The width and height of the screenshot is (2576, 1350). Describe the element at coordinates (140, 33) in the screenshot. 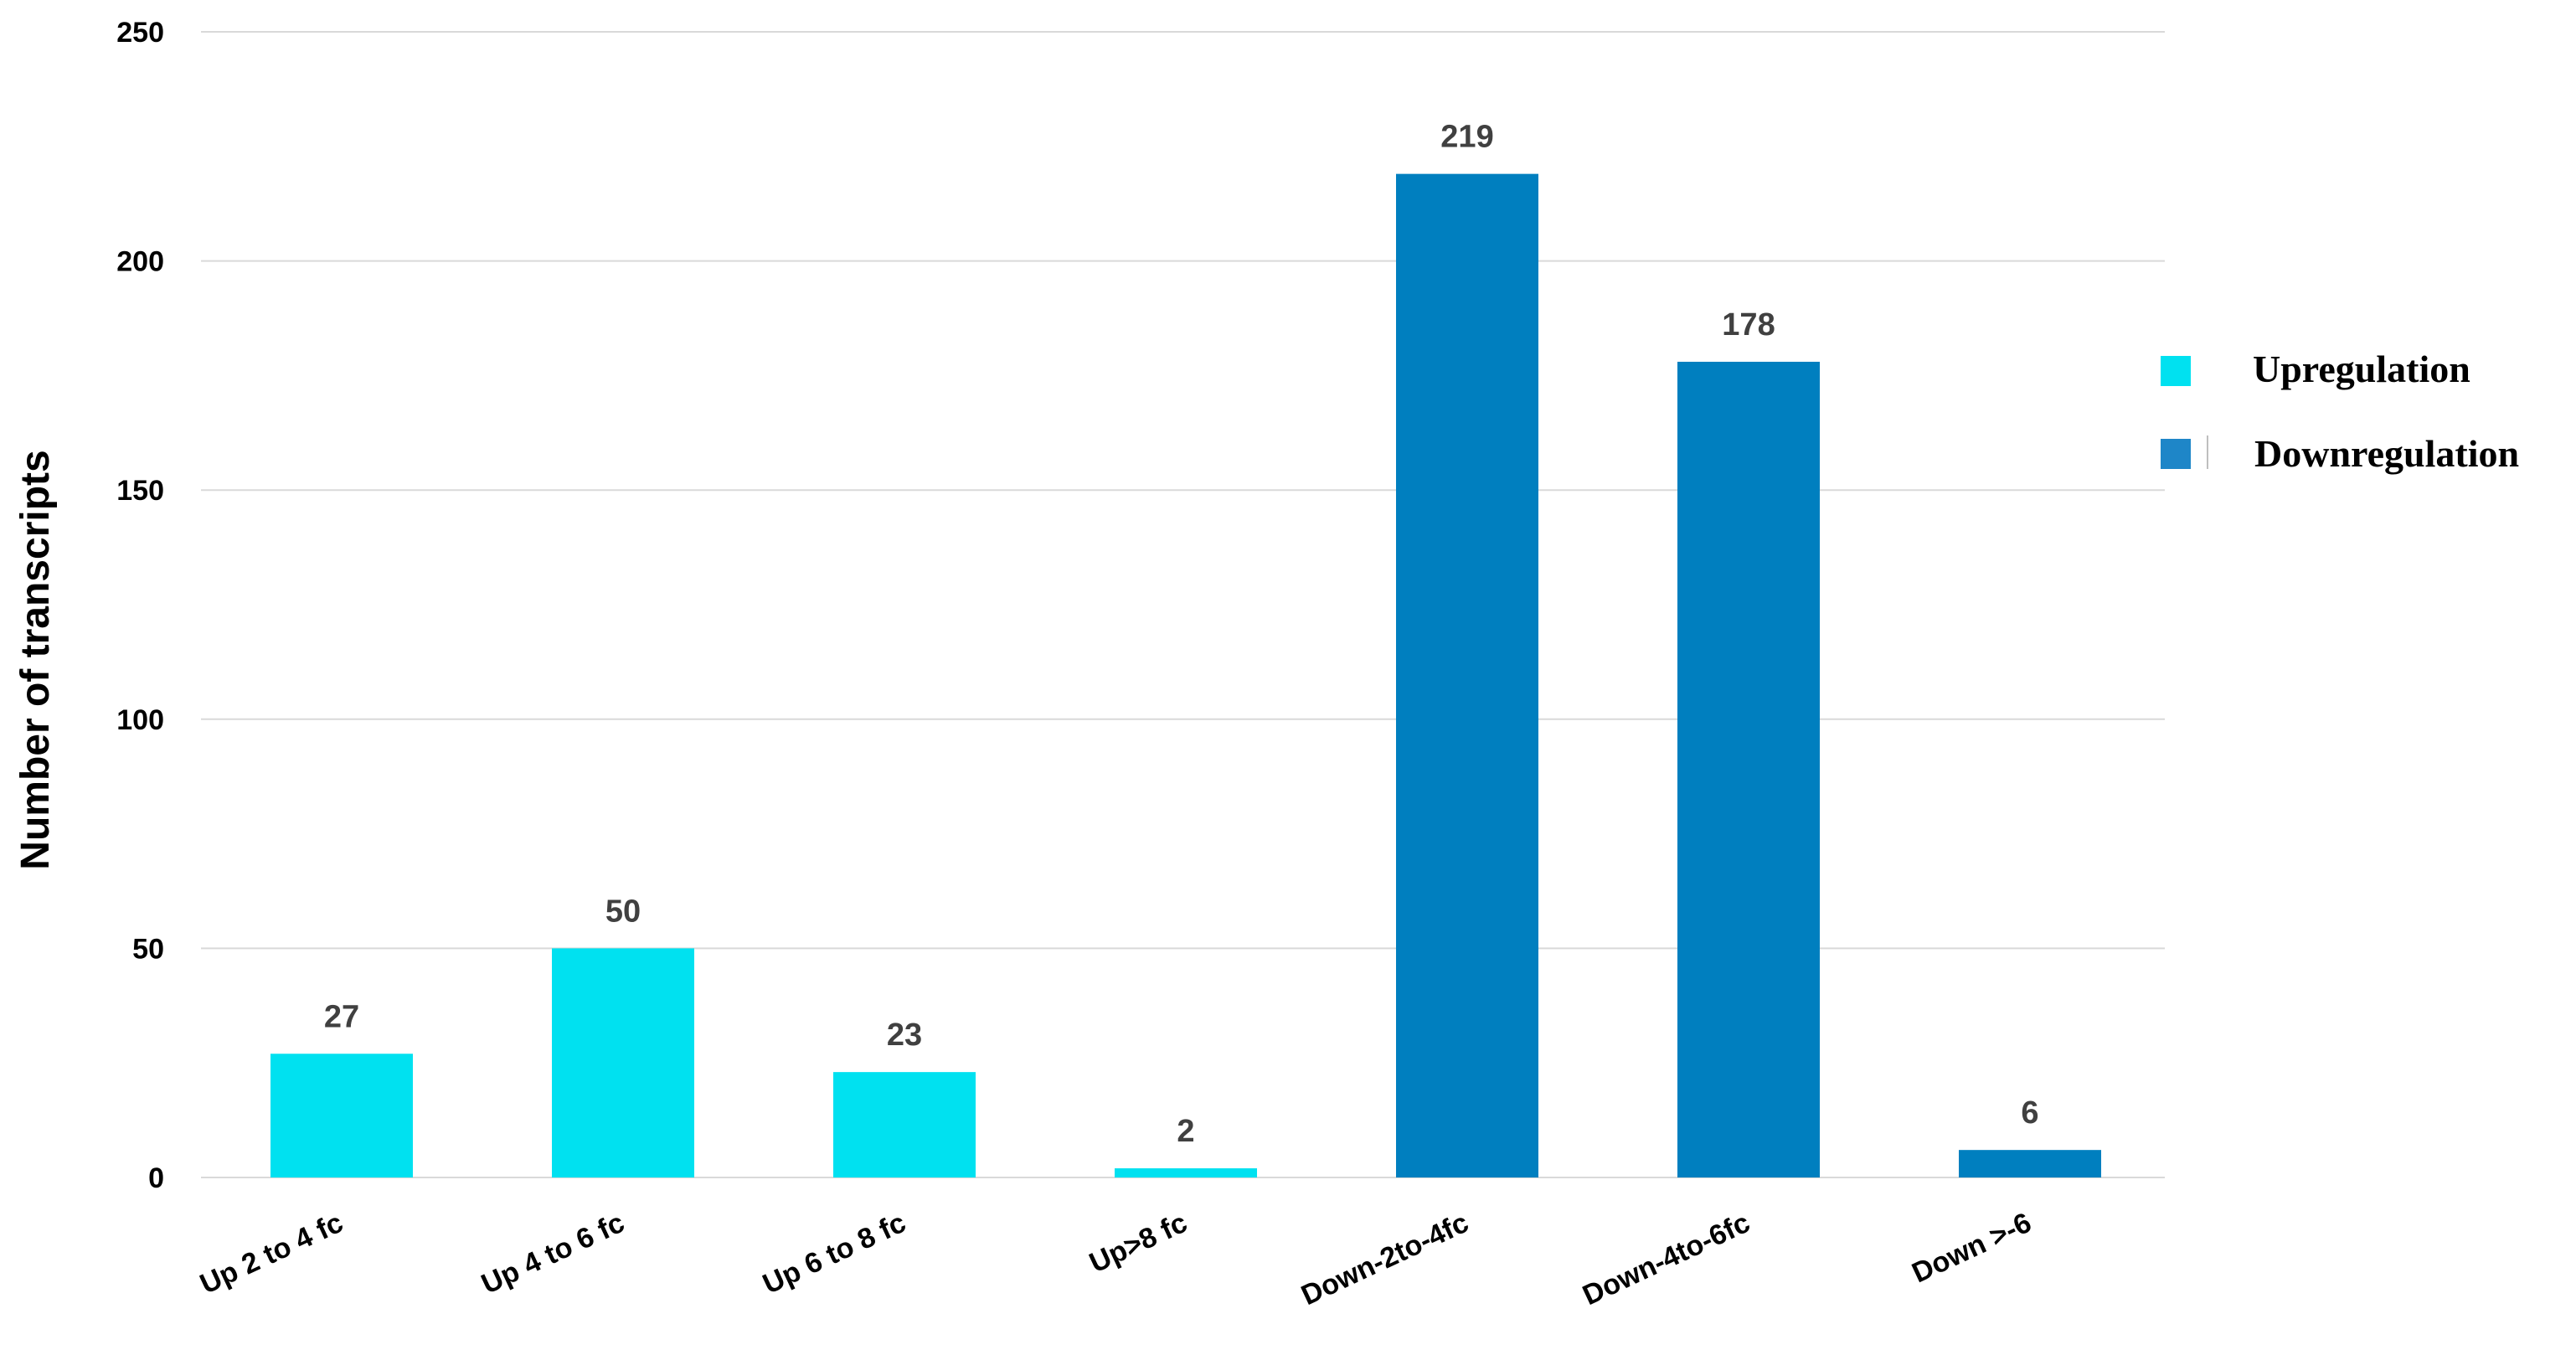

I see `y-tick-label: 250` at that location.